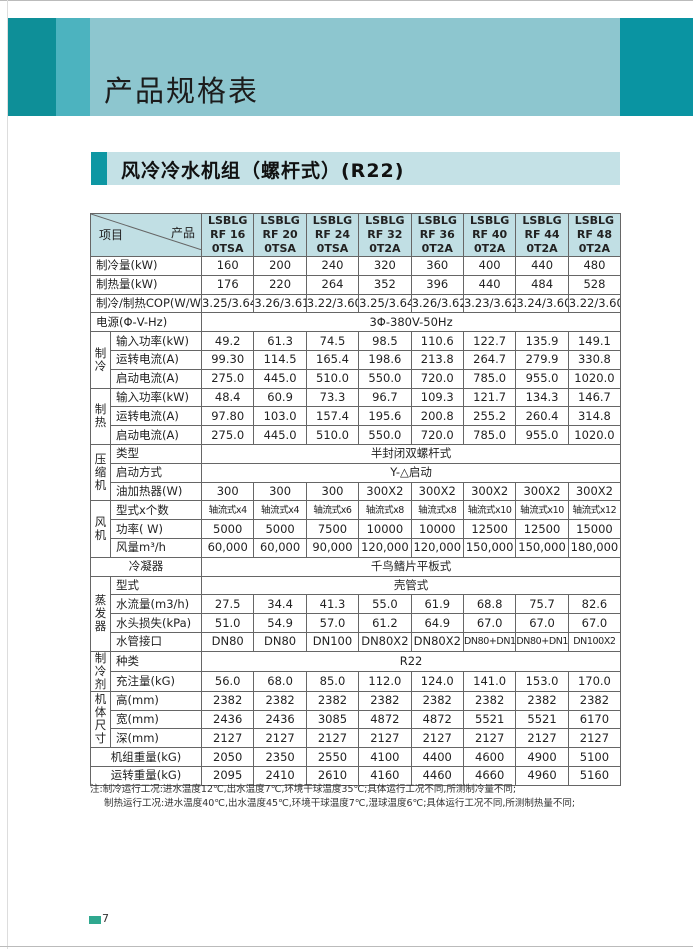  I want to click on value-cell: 110.6, so click(437, 341).